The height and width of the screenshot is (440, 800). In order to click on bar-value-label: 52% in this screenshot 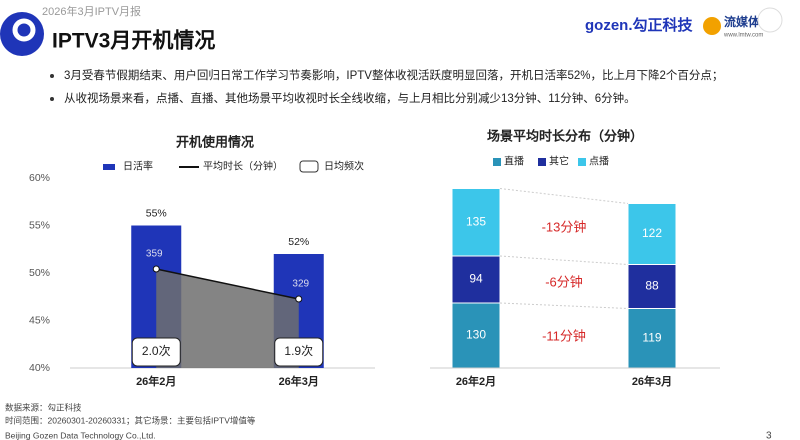, I will do `click(298, 242)`.